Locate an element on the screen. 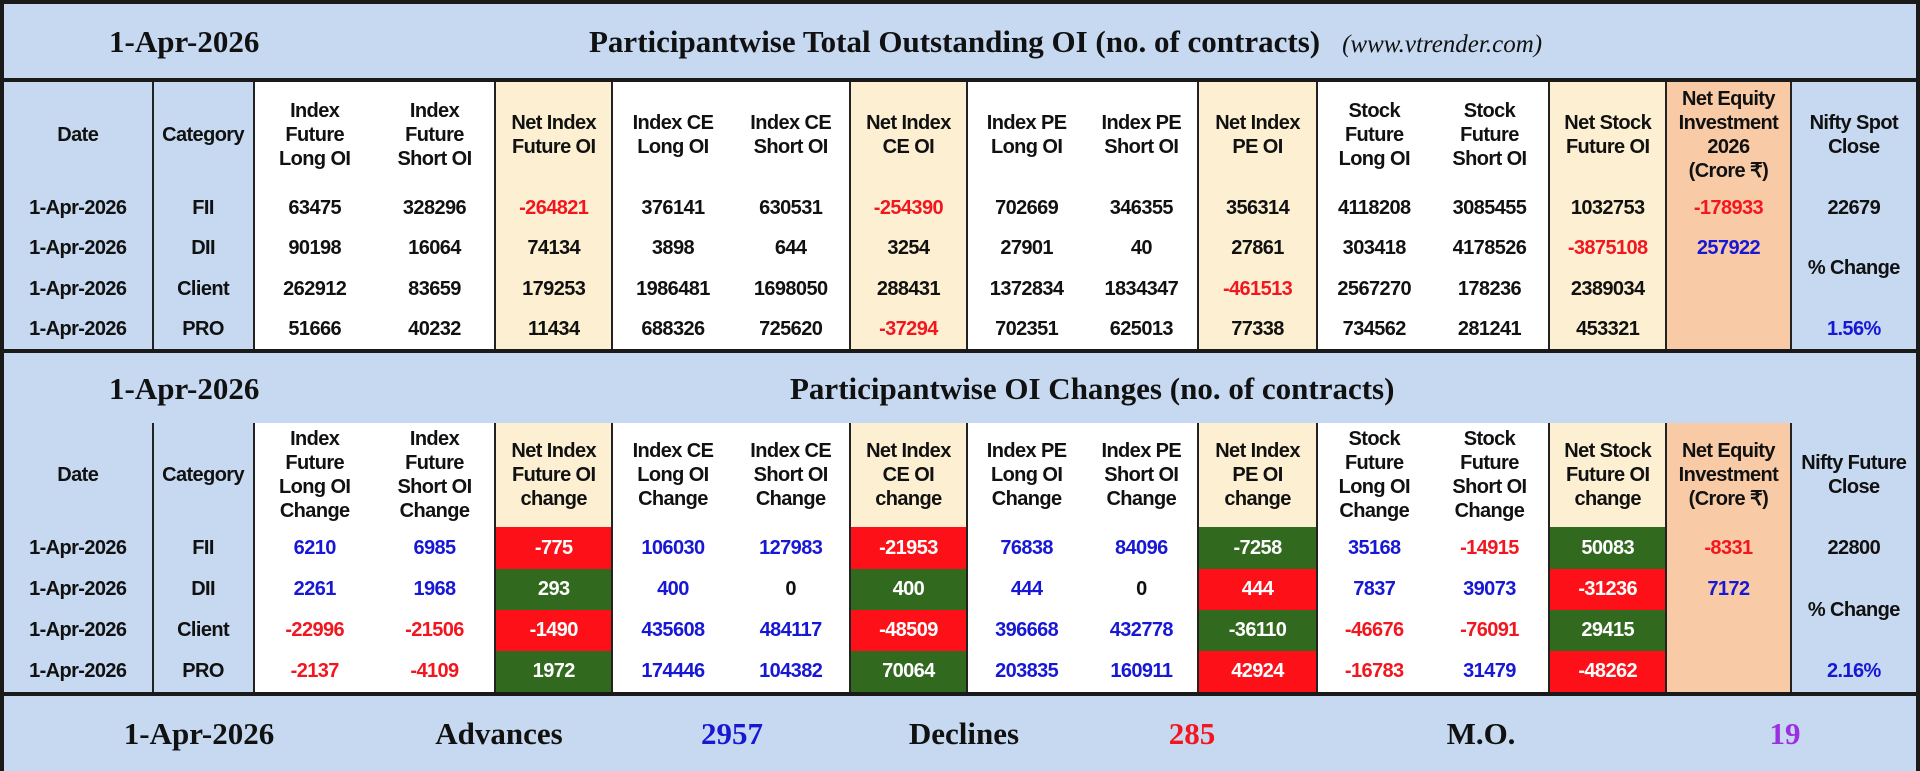 The height and width of the screenshot is (771, 1920). column-header: Index Future Long OI Change is located at coordinates (314, 475).